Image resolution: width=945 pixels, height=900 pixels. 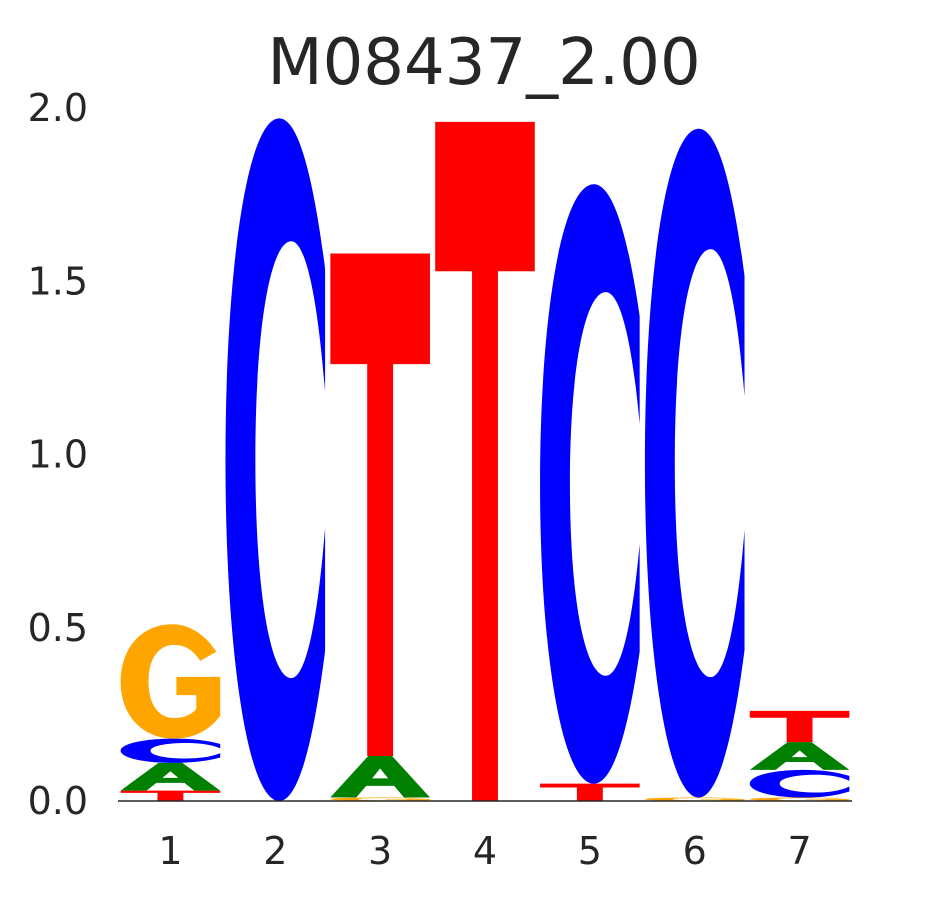 I want to click on y-tick-label: 1.0, so click(x=58, y=455).